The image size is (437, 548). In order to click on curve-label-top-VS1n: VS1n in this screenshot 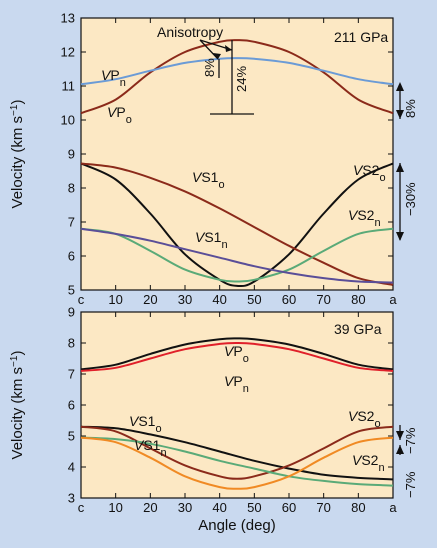, I will do `click(211, 240)`.